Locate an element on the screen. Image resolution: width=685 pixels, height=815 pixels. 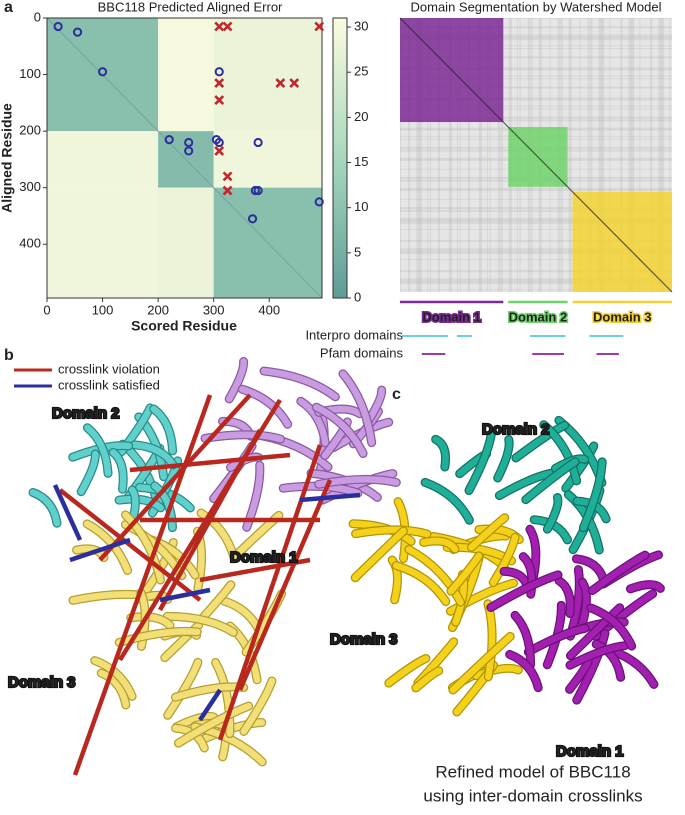
colorbar-tick-label: 30 is located at coordinates (361, 25).